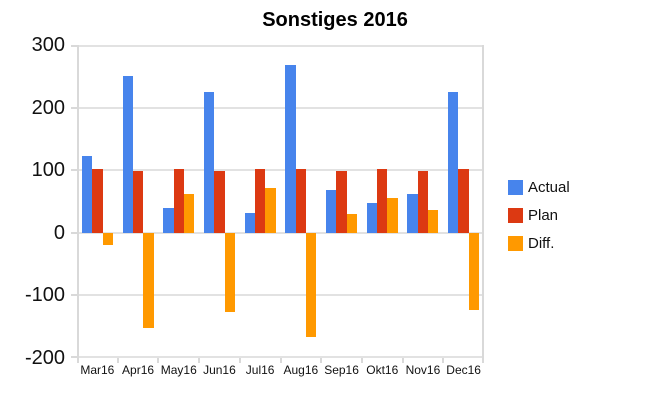  I want to click on bar-actual-jun16, so click(209, 162).